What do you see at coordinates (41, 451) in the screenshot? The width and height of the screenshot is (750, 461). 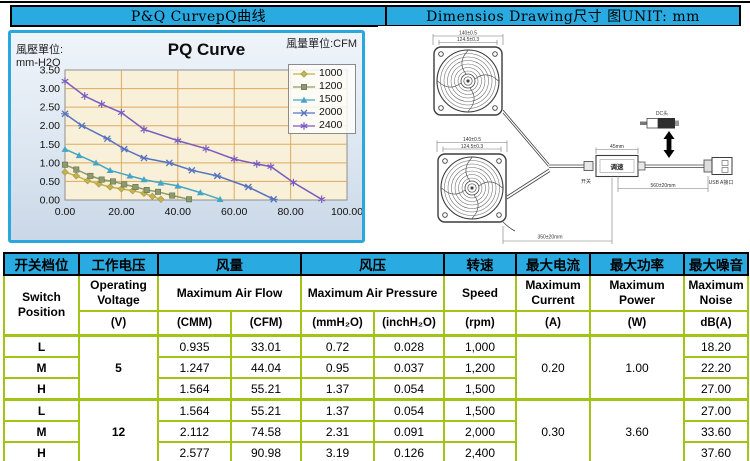 I see `cell-position: H` at bounding box center [41, 451].